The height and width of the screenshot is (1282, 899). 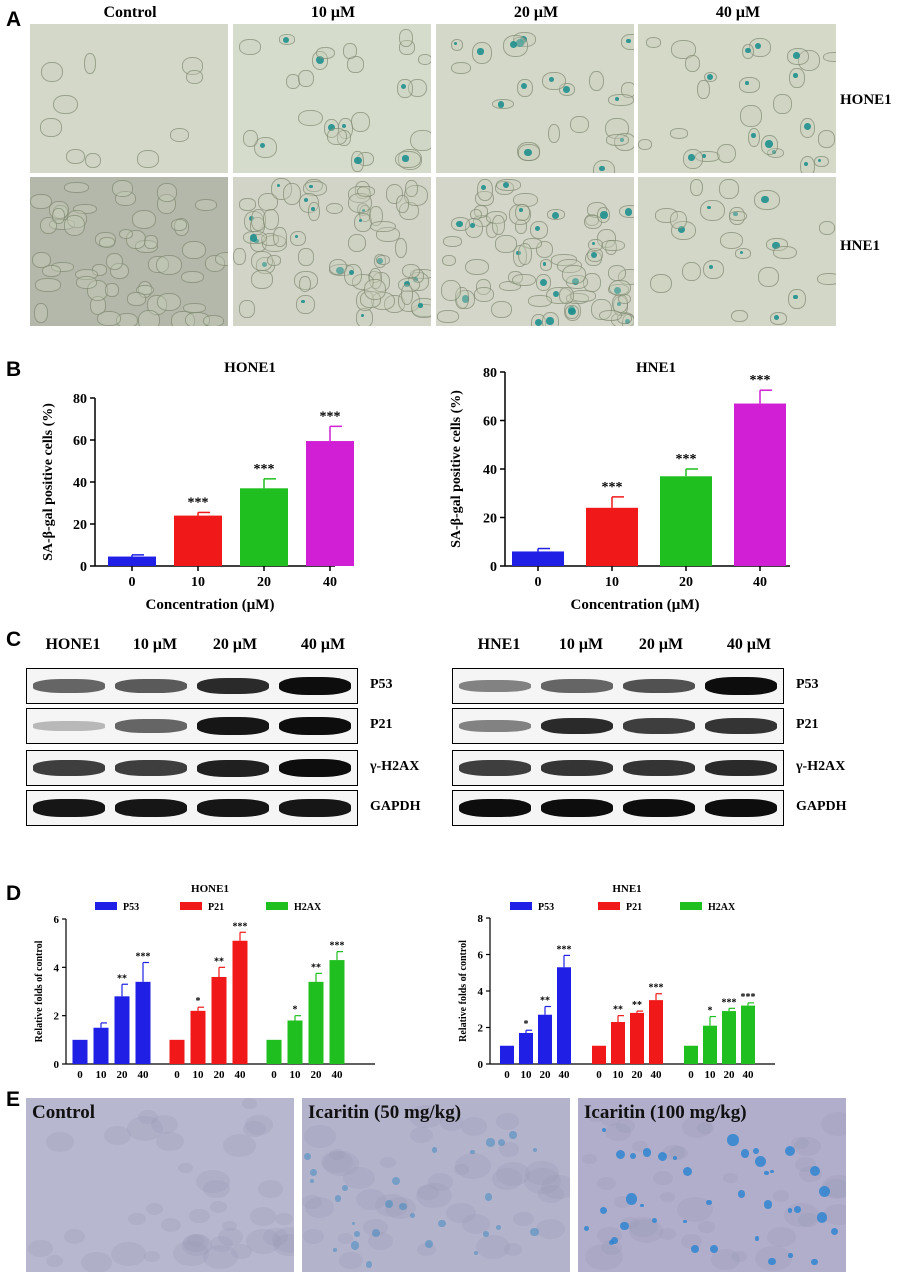 What do you see at coordinates (308, 907) in the screenshot?
I see `legend-label: H2AX` at bounding box center [308, 907].